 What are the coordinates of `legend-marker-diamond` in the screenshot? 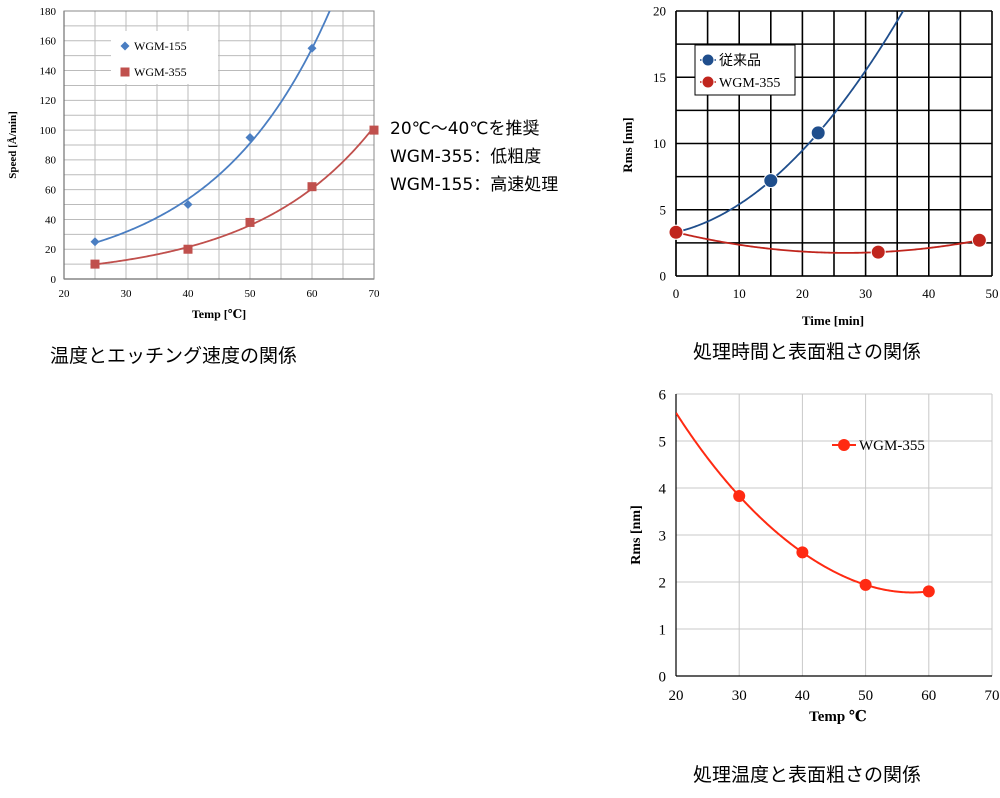 It's located at (125, 46).